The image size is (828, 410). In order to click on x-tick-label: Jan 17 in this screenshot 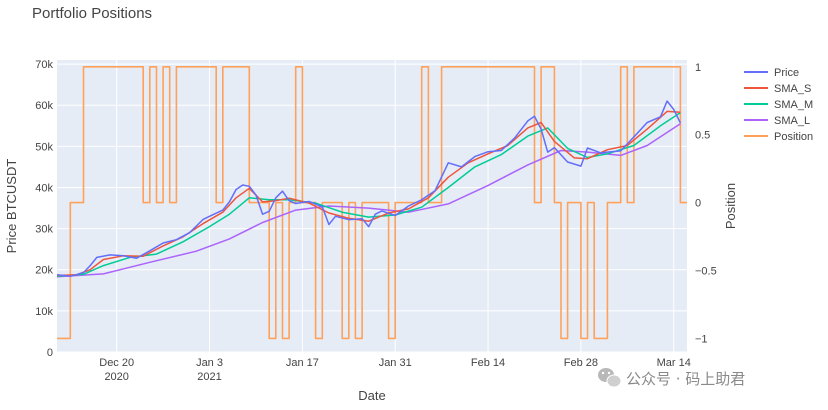, I will do `click(302, 363)`.